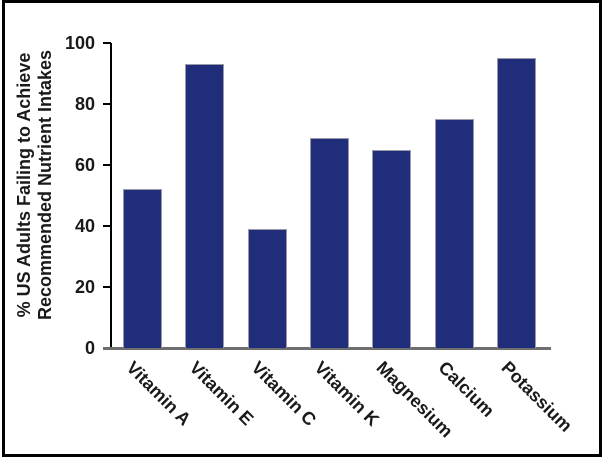  What do you see at coordinates (346, 393) in the screenshot?
I see `x-axis-label-vitamin-k: Vitamin K` at bounding box center [346, 393].